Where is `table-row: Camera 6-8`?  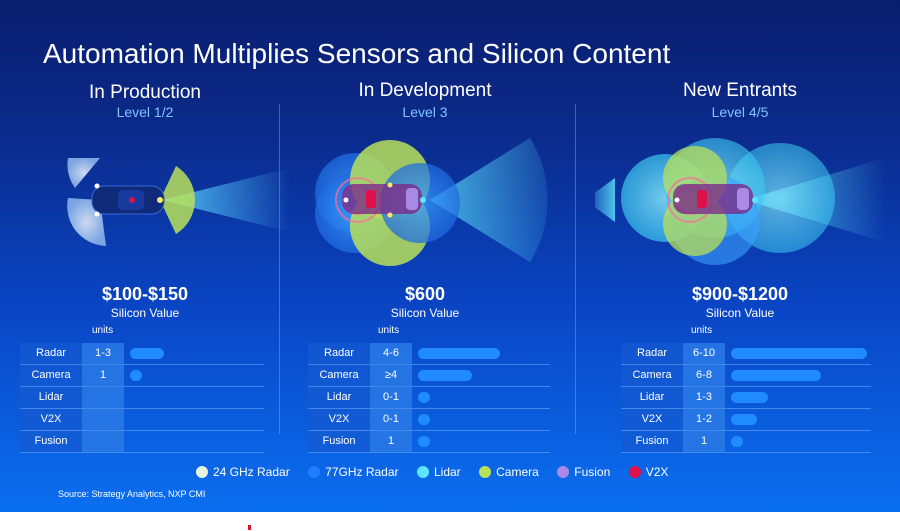 table-row: Camera 6-8 is located at coordinates (746, 376).